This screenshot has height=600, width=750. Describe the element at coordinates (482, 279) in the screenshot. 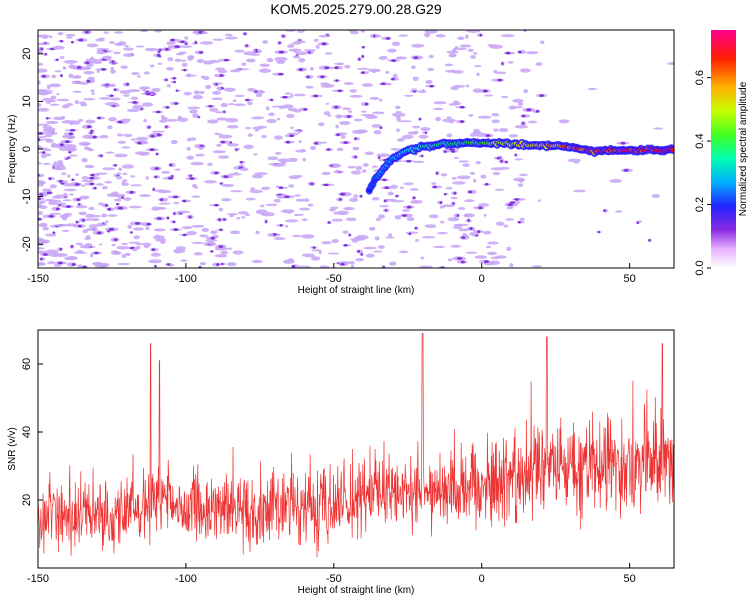

I see `spectrogram-x-tick-label: 0` at that location.